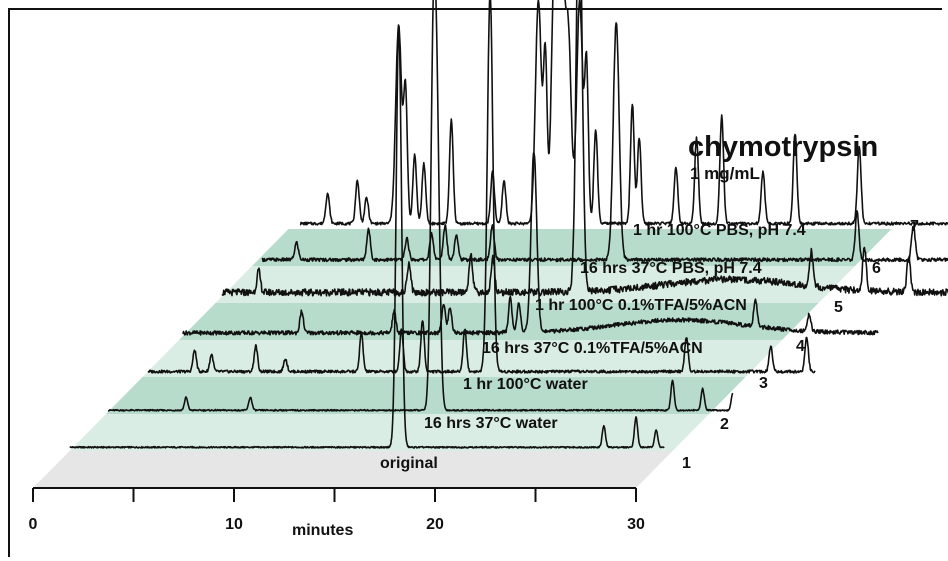 This screenshot has width=948, height=561. Describe the element at coordinates (876, 268) in the screenshot. I see `trace-number-6: 6` at that location.